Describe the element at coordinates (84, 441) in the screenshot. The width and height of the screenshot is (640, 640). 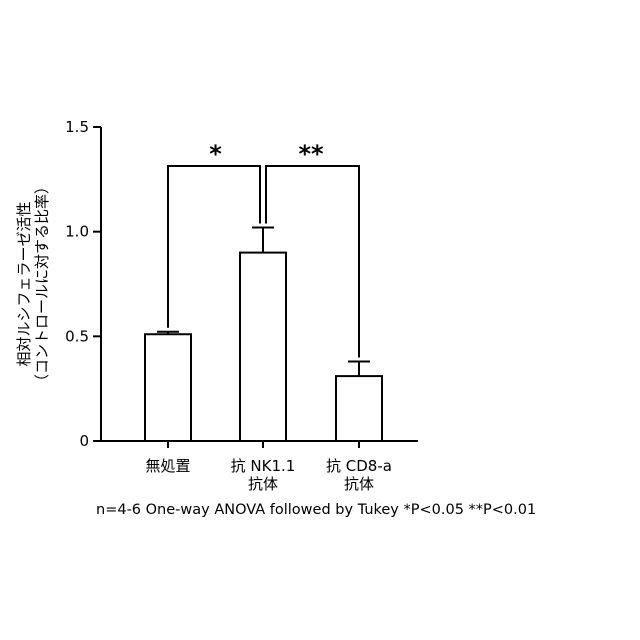
I see `y-tick-label: 0` at that location.